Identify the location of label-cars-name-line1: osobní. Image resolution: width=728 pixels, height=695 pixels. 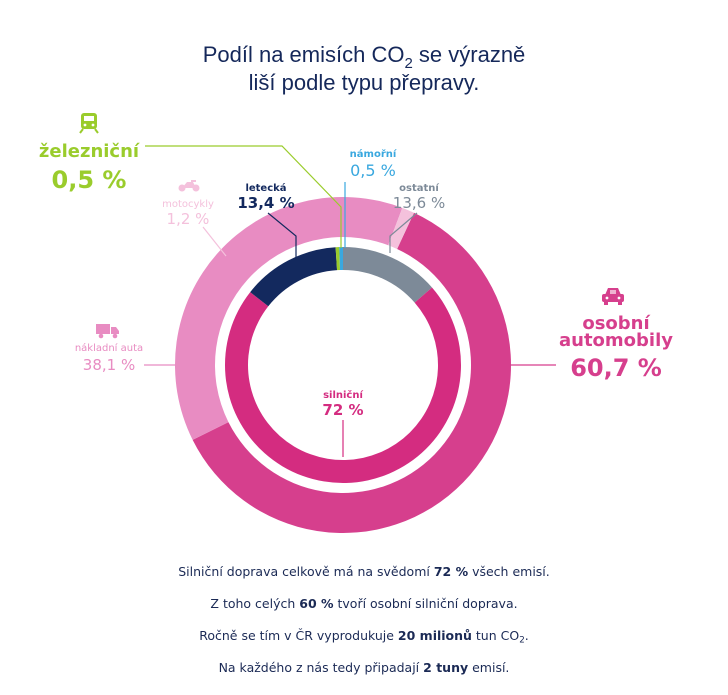
(616, 323).